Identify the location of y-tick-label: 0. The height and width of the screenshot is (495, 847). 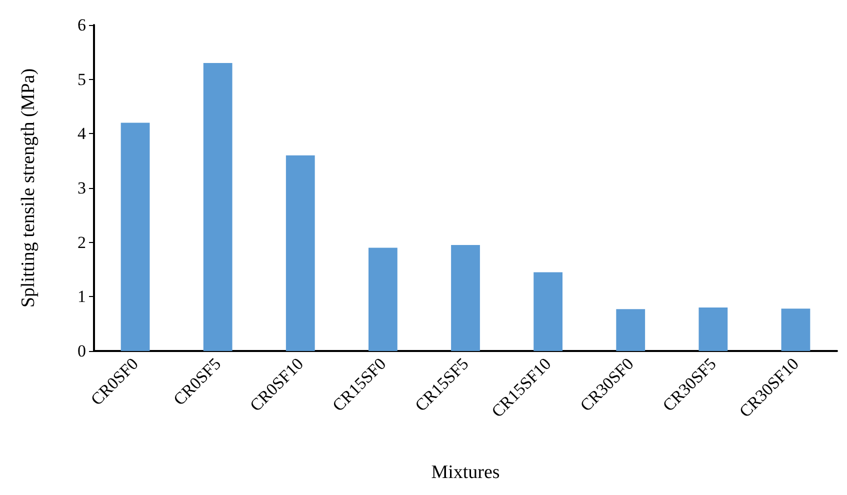
(82, 351).